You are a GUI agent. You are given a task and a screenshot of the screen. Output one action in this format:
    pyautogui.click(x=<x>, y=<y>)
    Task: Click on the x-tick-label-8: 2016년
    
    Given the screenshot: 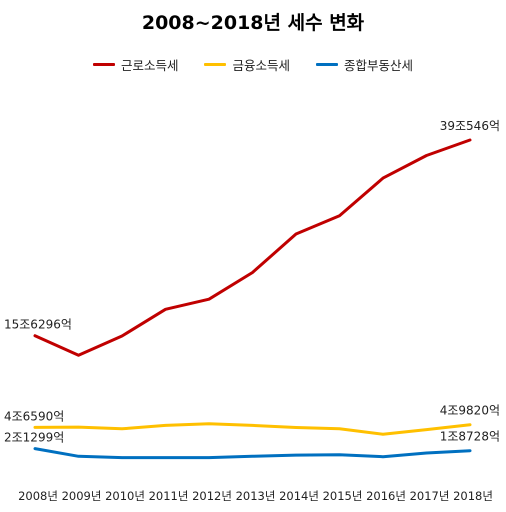 What is the action you would take?
    pyautogui.click(x=386, y=496)
    